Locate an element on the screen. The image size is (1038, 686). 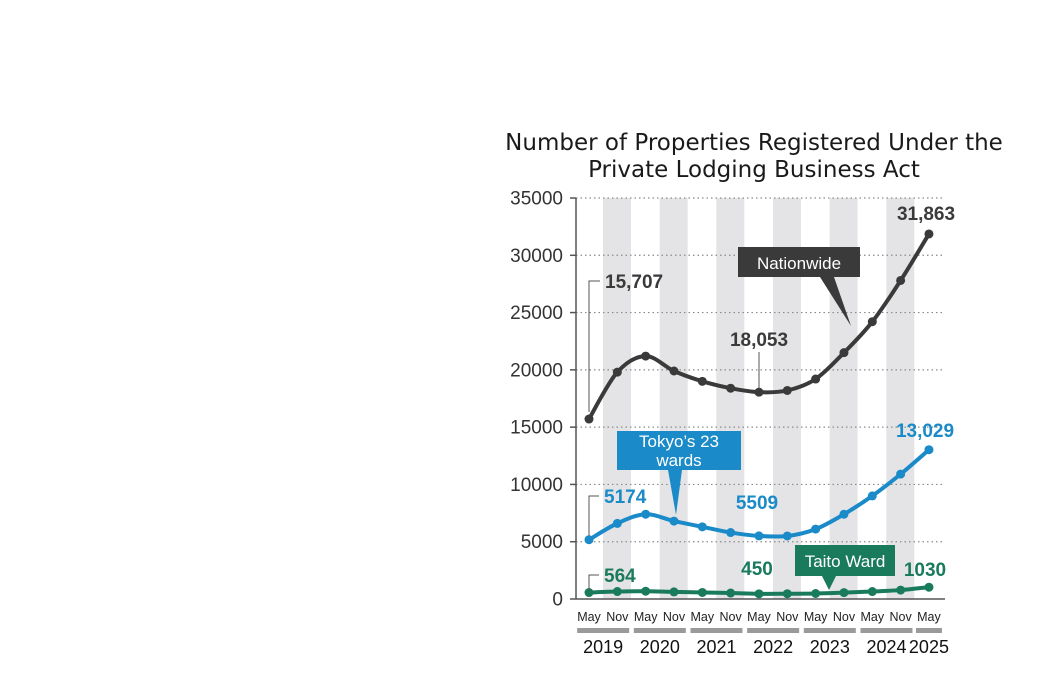
legend-label-tokyo-23-wards-line-2: wards is located at coordinates (678, 460).